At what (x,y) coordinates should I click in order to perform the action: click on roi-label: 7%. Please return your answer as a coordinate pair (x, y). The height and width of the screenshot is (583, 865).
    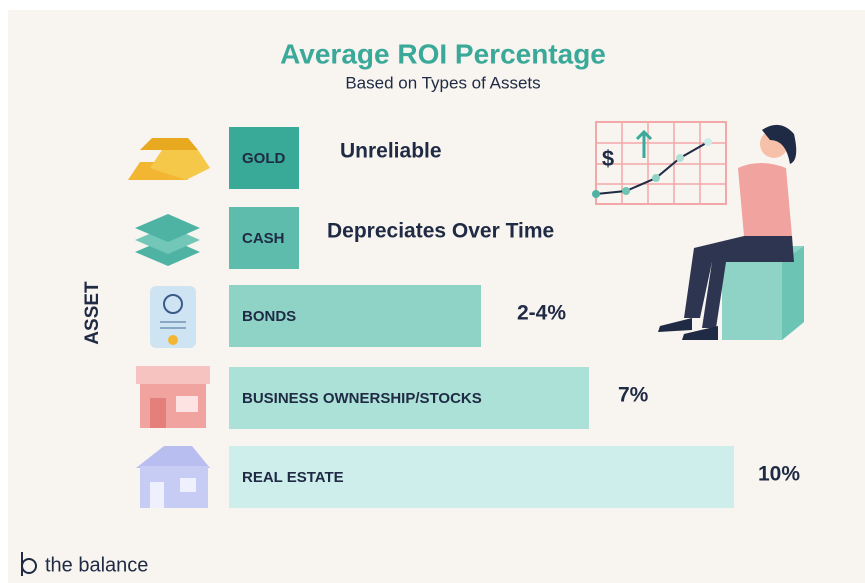
    Looking at the image, I should click on (633, 395).